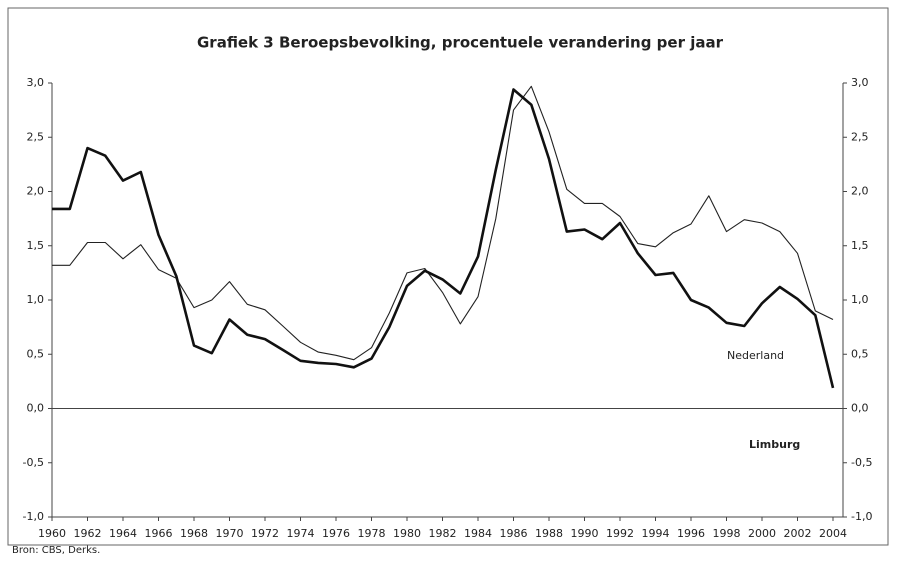 The width and height of the screenshot is (897, 563). I want to click on x-tick-label: 1978, so click(372, 533).